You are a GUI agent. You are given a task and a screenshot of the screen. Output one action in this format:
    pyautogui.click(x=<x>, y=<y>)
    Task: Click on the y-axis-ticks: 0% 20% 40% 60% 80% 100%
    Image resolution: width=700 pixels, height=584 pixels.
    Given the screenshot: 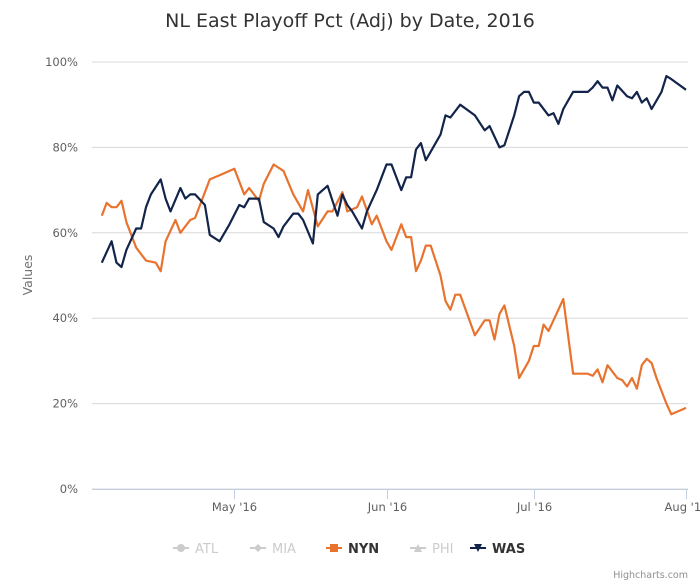 What is the action you would take?
    pyautogui.click(x=61, y=275)
    